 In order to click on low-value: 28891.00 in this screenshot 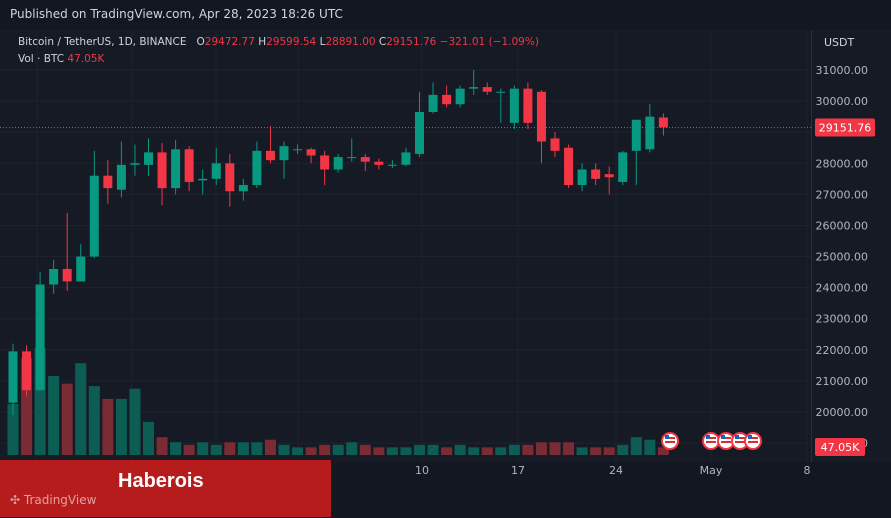, I will do `click(350, 42)`.